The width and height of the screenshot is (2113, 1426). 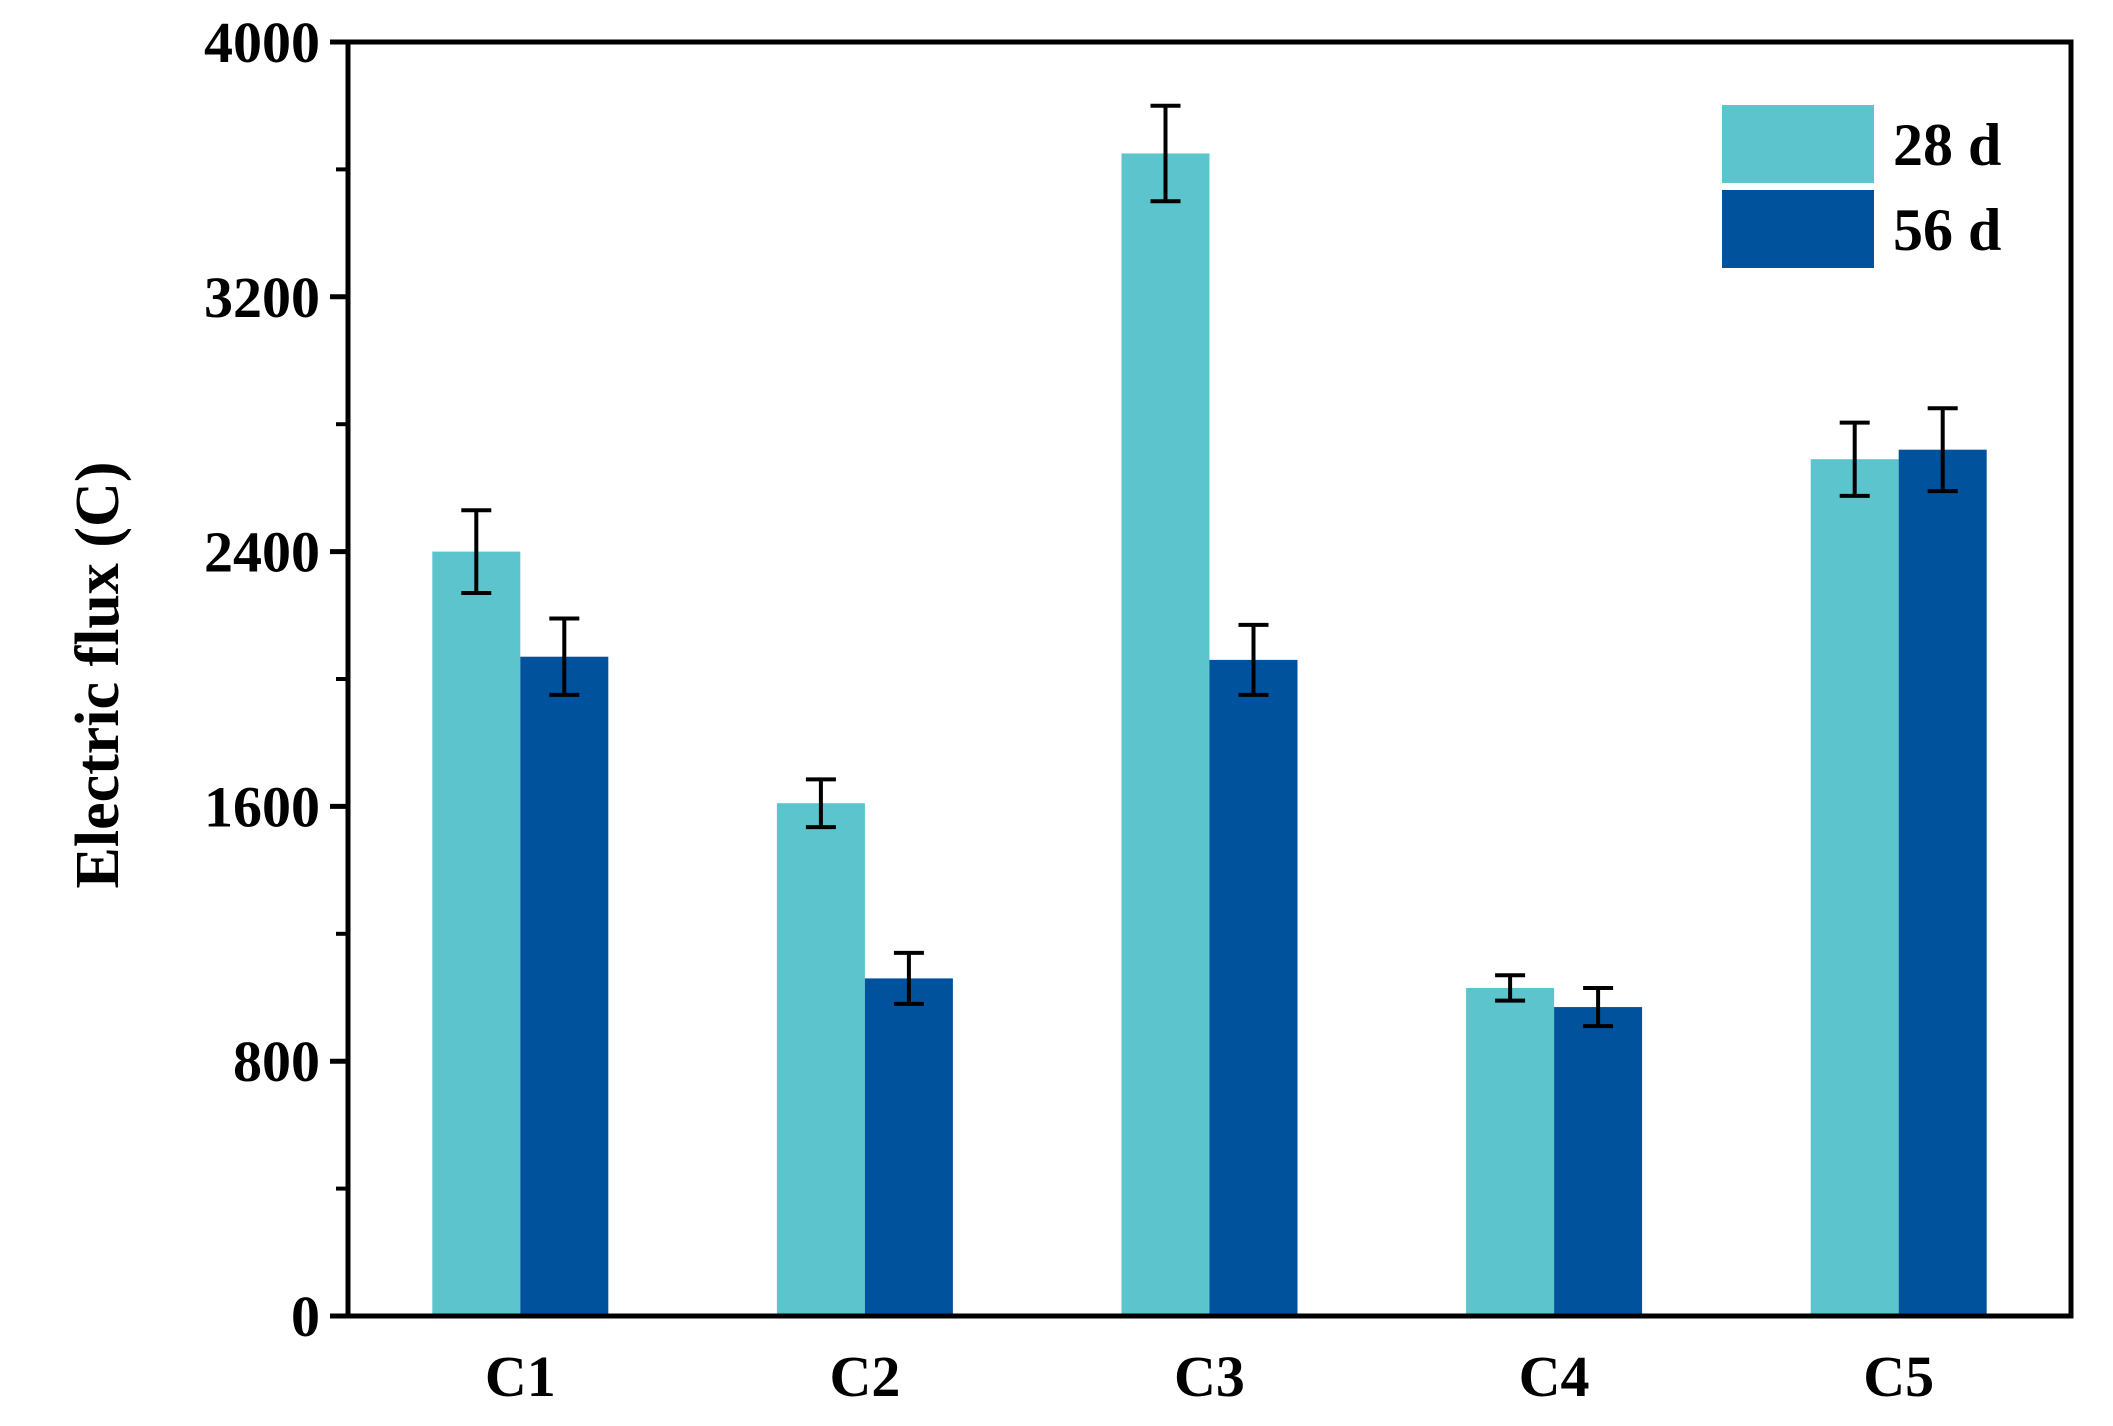 What do you see at coordinates (1165, 735) in the screenshot?
I see `bar-c3-28d` at bounding box center [1165, 735].